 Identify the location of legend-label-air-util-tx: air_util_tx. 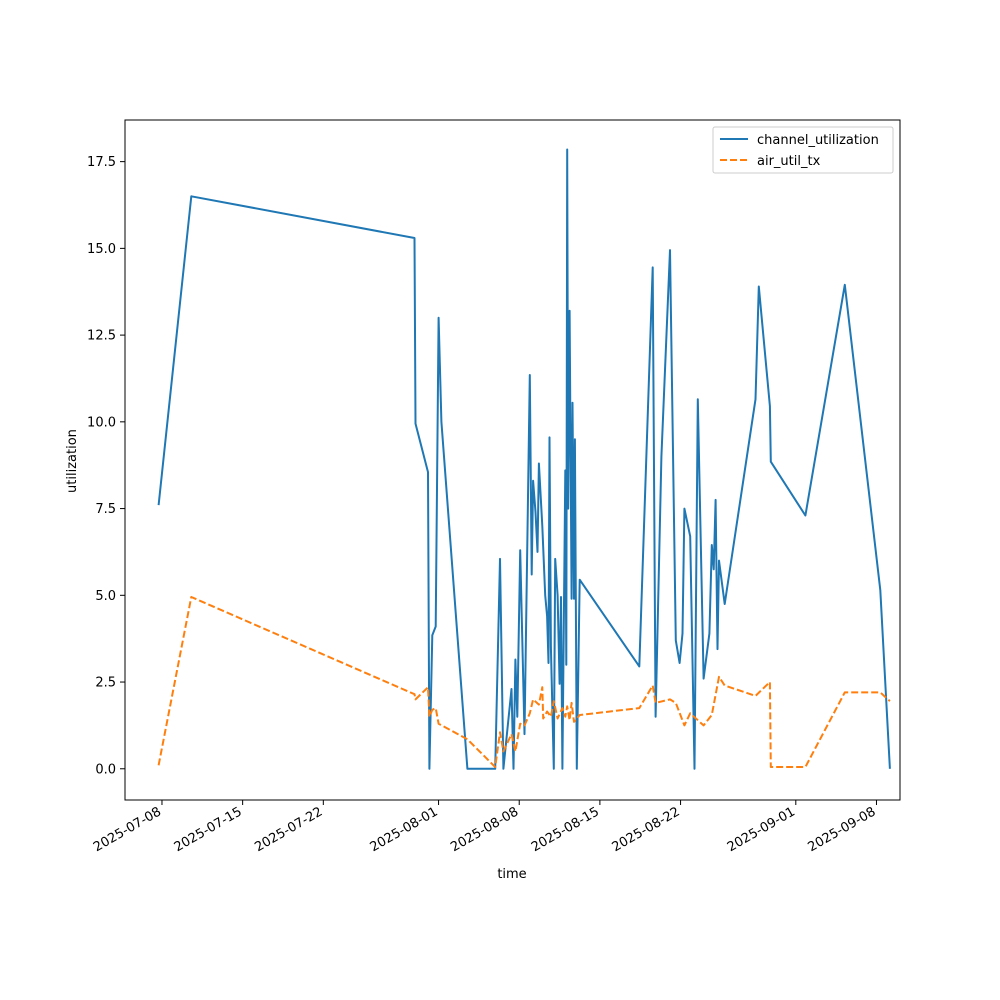
(789, 161).